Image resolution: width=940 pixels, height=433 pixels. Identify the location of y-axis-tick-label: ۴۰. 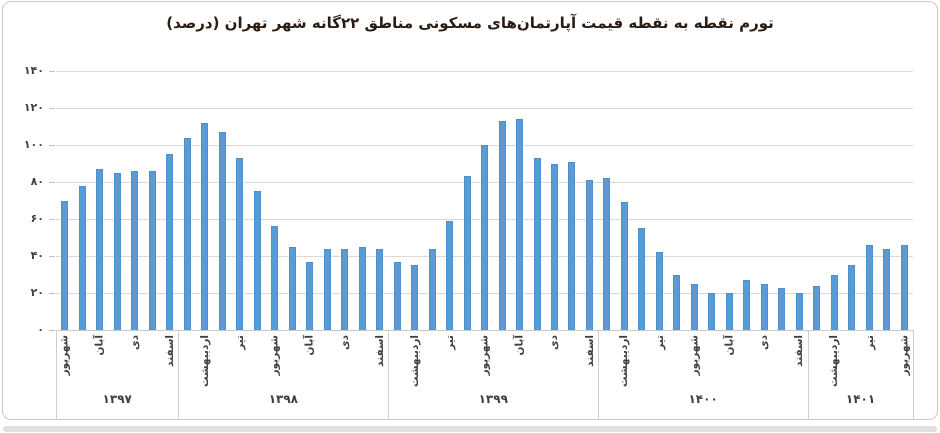
(37, 255).